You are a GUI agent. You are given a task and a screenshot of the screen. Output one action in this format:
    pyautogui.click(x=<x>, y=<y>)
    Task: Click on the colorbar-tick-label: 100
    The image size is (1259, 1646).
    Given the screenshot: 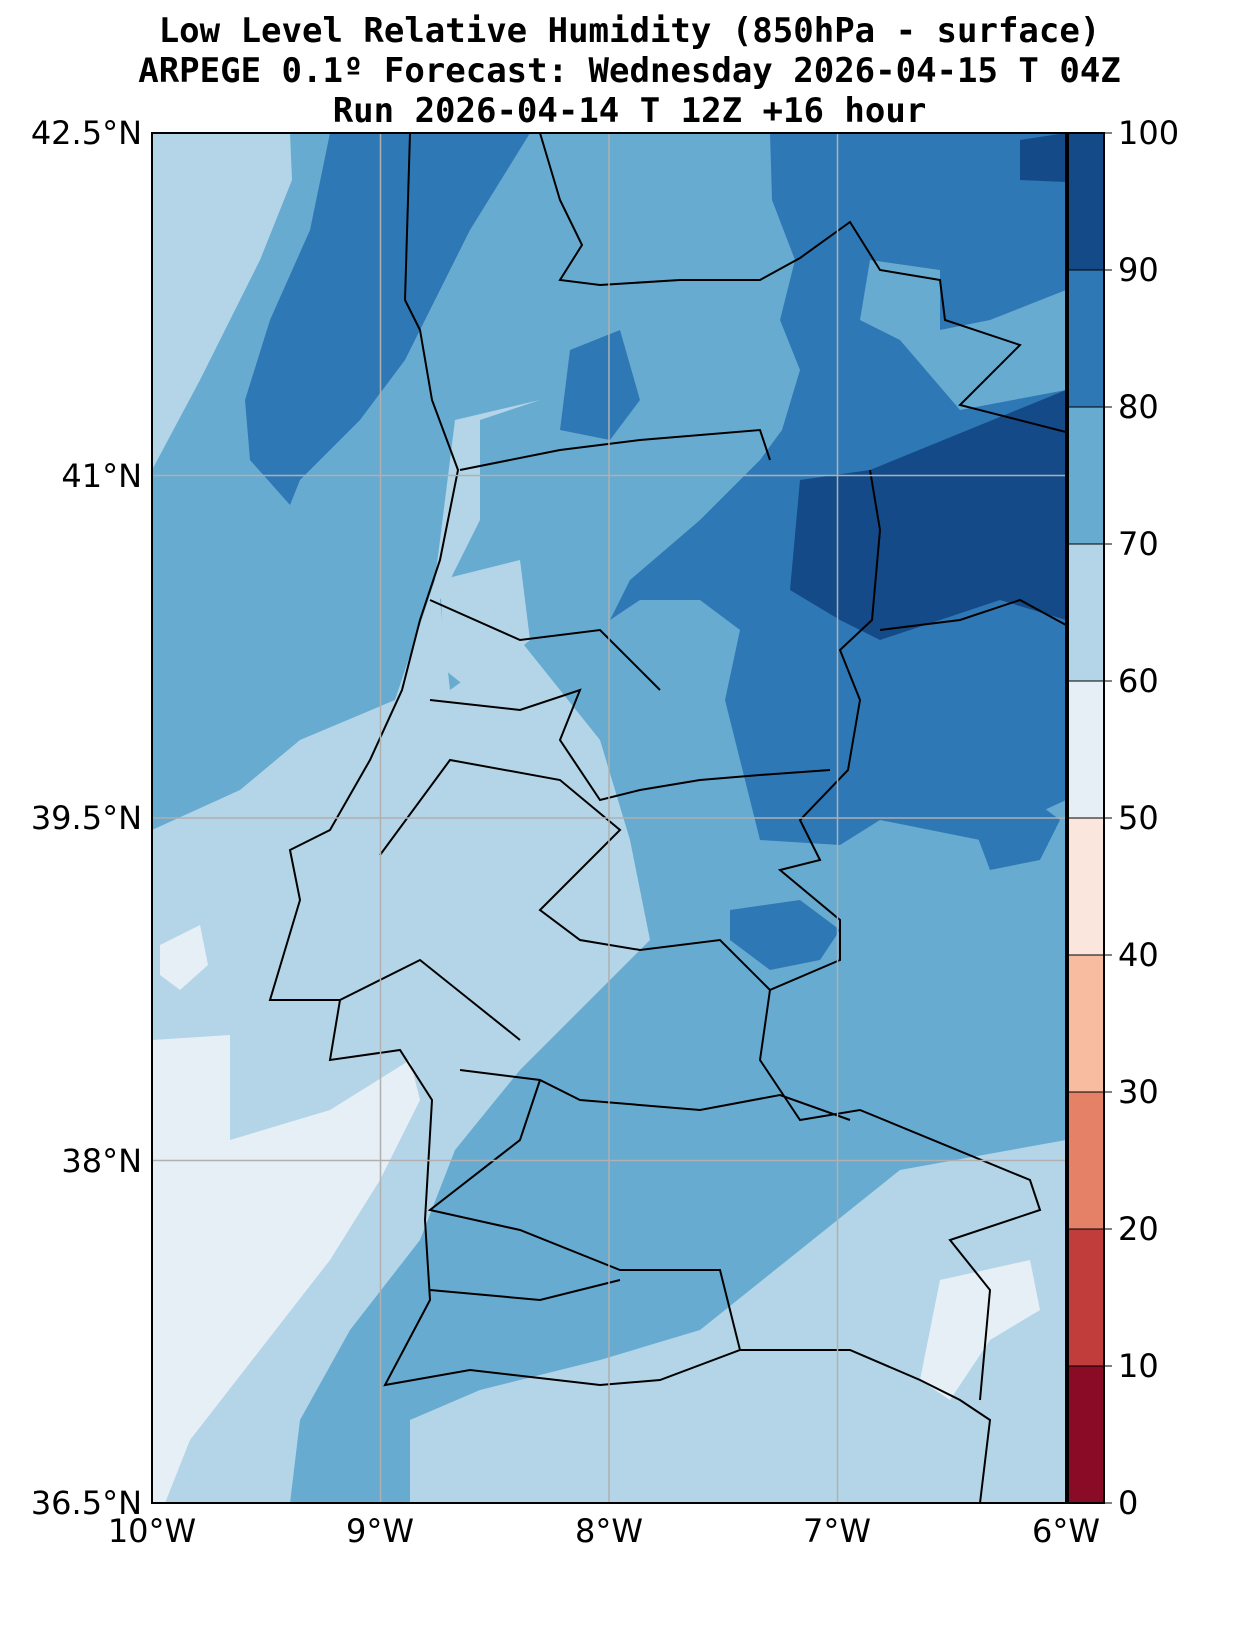 What is the action you would take?
    pyautogui.click(x=1149, y=133)
    